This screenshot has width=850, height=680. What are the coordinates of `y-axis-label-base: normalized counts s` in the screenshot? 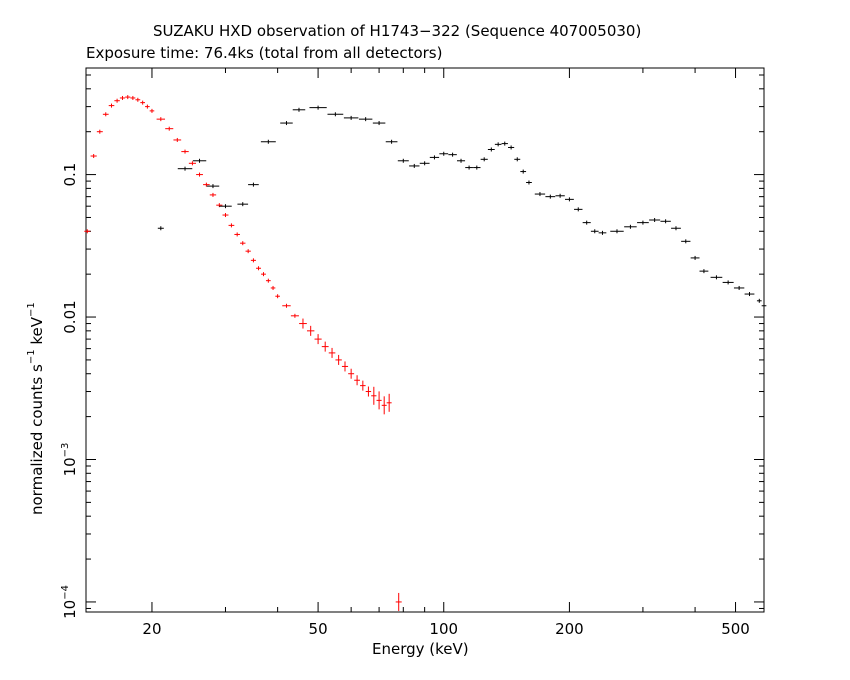 It's located at (37, 439).